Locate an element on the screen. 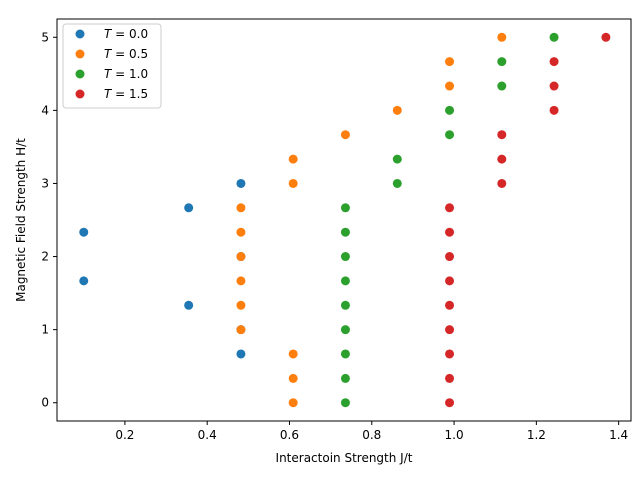  x-tick-label: 0.8 is located at coordinates (371, 435).